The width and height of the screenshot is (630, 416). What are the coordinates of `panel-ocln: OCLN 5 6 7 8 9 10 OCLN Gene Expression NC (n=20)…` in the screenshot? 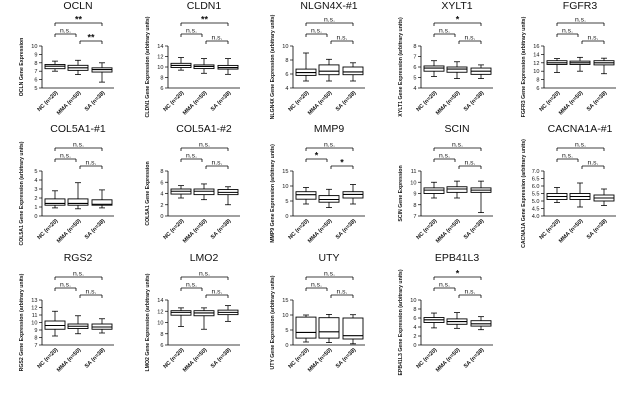 It's located at (66, 58).